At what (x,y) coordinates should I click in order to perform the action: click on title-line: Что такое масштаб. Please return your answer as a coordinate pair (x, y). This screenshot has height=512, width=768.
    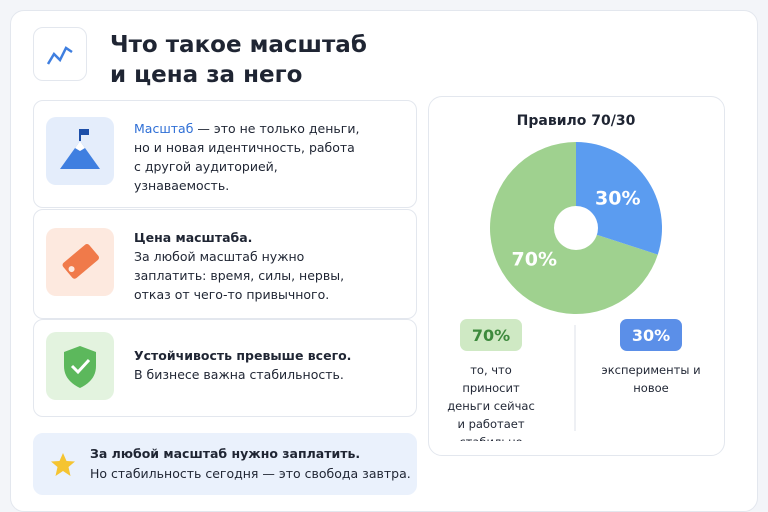
    Looking at the image, I should click on (238, 45).